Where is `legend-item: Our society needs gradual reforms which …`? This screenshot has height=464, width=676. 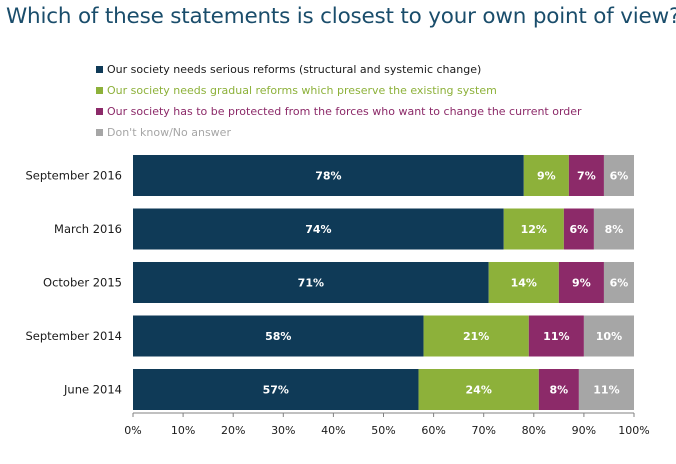 legend-item: Our society needs gradual reforms which … is located at coordinates (339, 90).